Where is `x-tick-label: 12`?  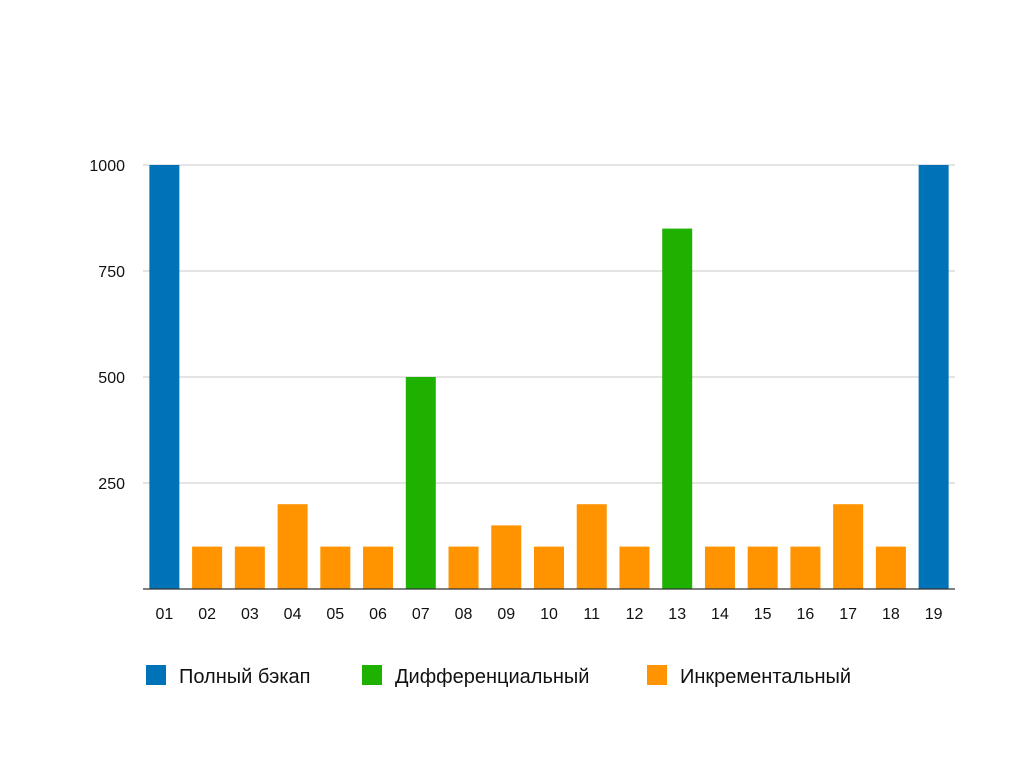 x-tick-label: 12 is located at coordinates (635, 614).